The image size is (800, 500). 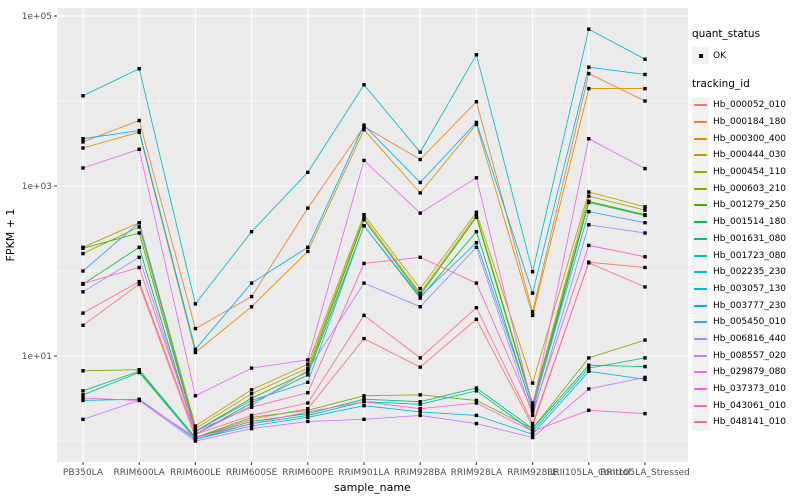 I want to click on legend-item-label: Hb_002235_230, so click(x=750, y=272).